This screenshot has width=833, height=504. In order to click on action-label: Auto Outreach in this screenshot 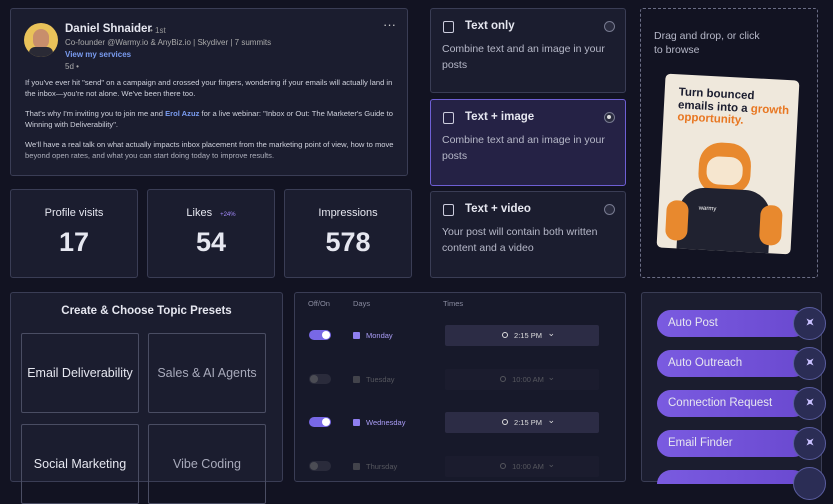, I will do `click(705, 363)`.